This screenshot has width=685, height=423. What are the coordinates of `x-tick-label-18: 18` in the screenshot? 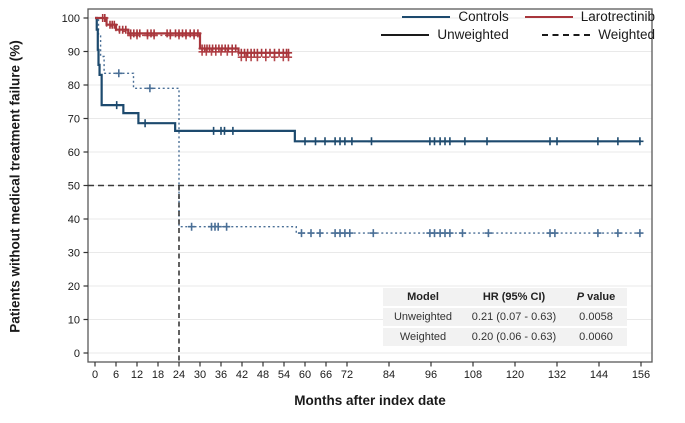 It's located at (158, 375).